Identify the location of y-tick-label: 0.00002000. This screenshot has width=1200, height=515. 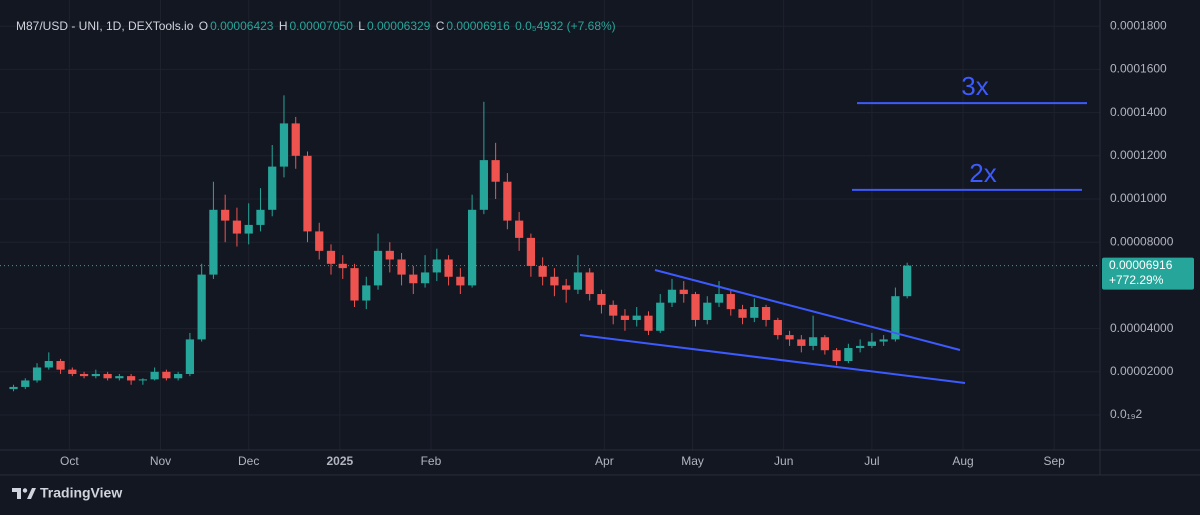
(1142, 371).